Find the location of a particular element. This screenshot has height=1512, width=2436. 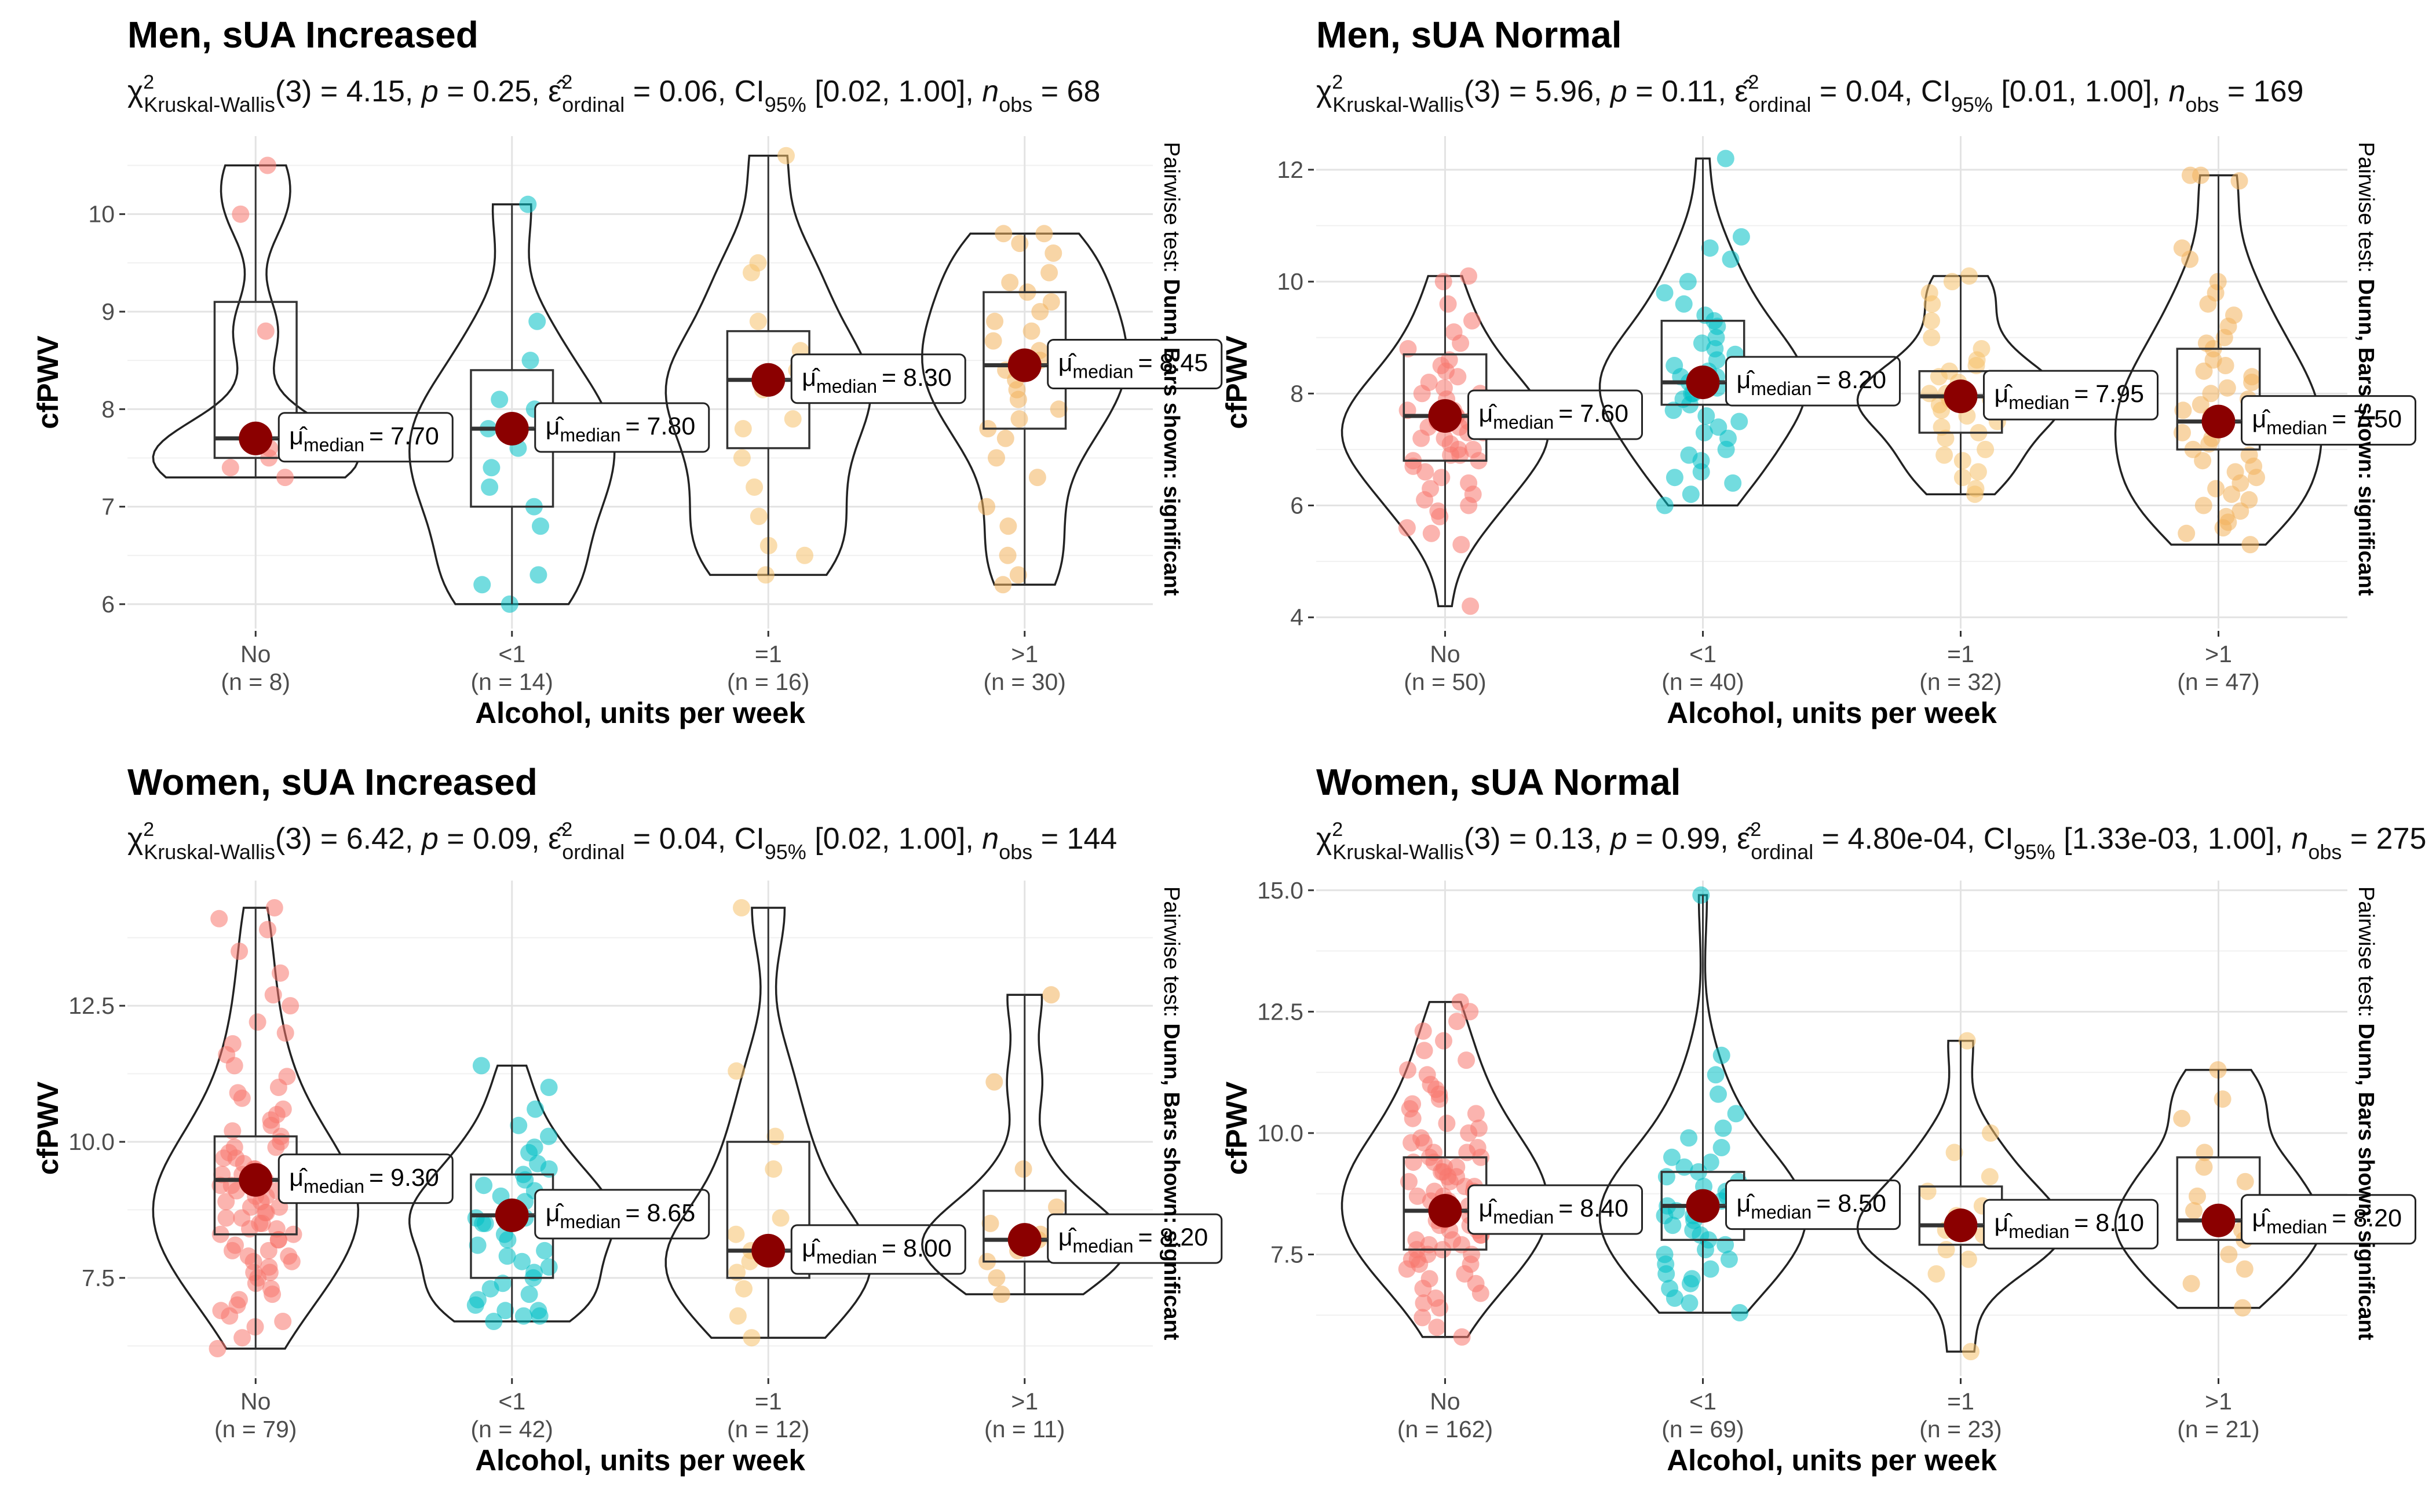

median-label: μ̂median = 8.50 is located at coordinates (1810, 1205).